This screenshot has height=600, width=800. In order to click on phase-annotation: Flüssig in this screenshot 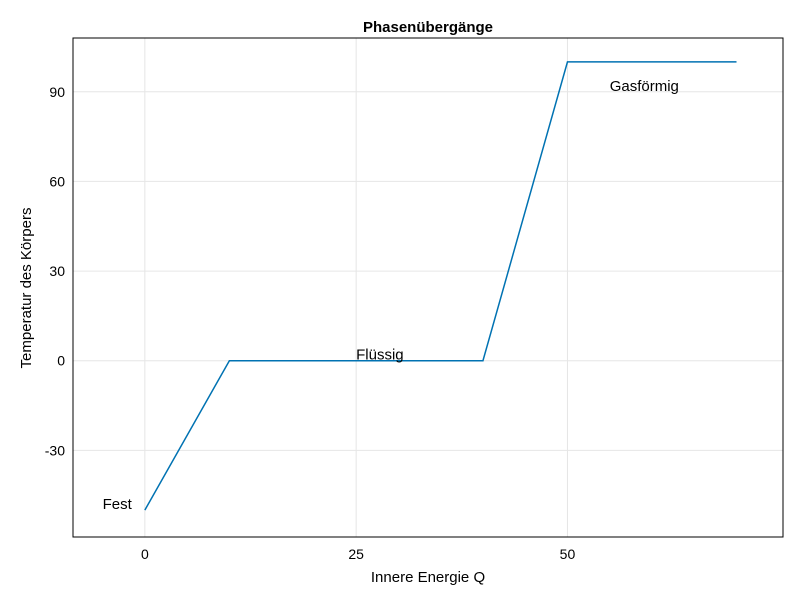, I will do `click(380, 355)`.